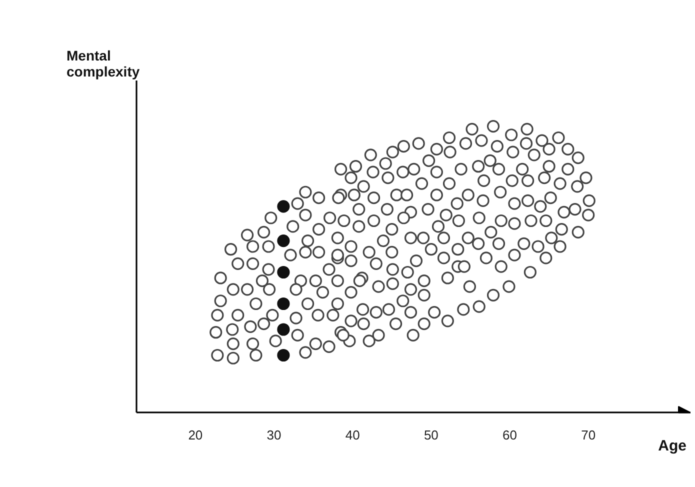 Image resolution: width=695 pixels, height=487 pixels. I want to click on x-axis-title: Age, so click(672, 446).